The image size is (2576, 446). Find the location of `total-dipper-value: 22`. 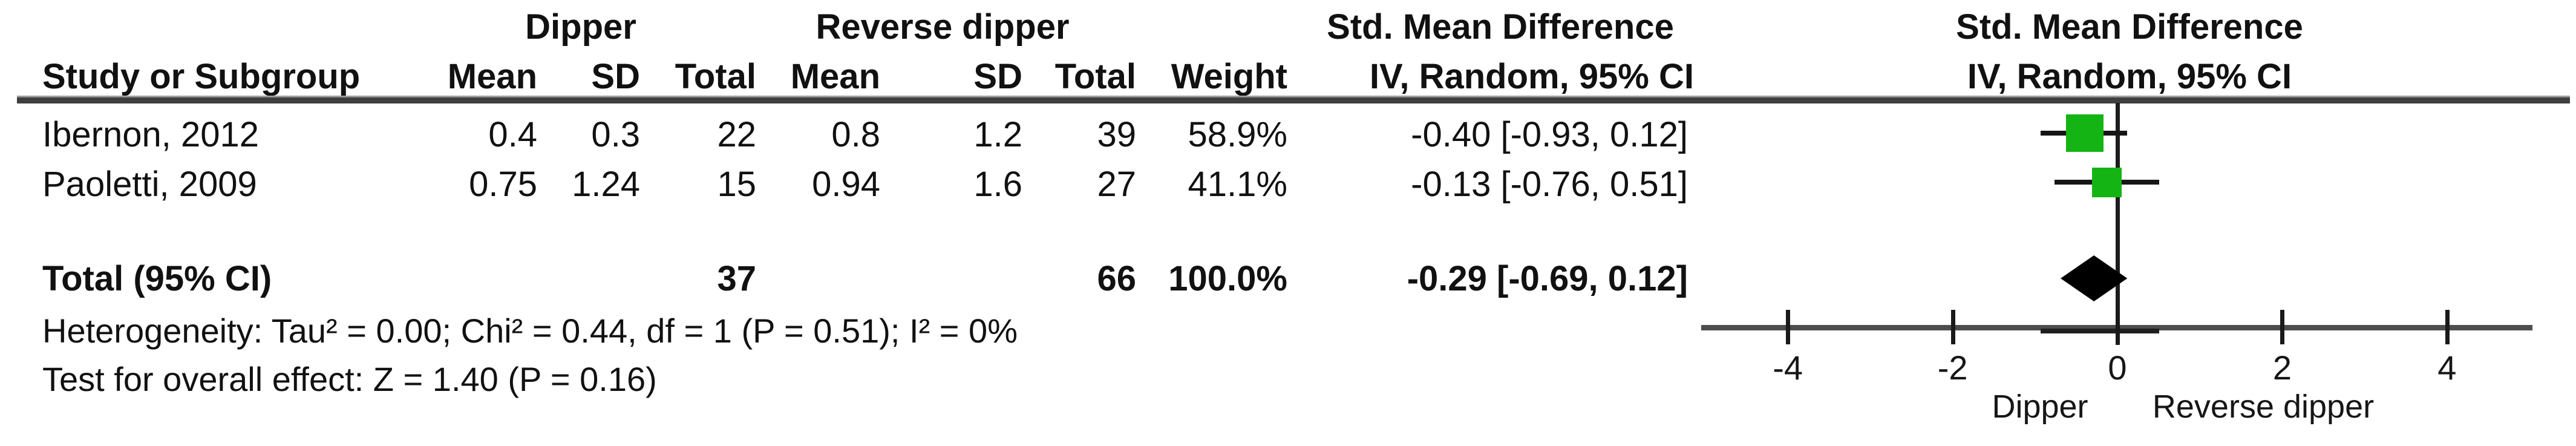

total-dipper-value: 22 is located at coordinates (736, 134).